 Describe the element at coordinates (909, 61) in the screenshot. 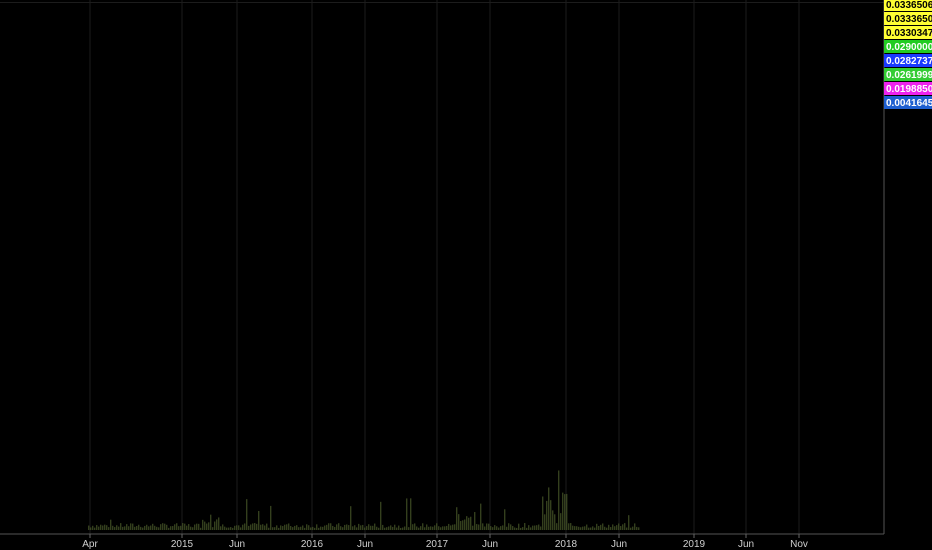

I see `price-badge-label: 0.02827373` at that location.